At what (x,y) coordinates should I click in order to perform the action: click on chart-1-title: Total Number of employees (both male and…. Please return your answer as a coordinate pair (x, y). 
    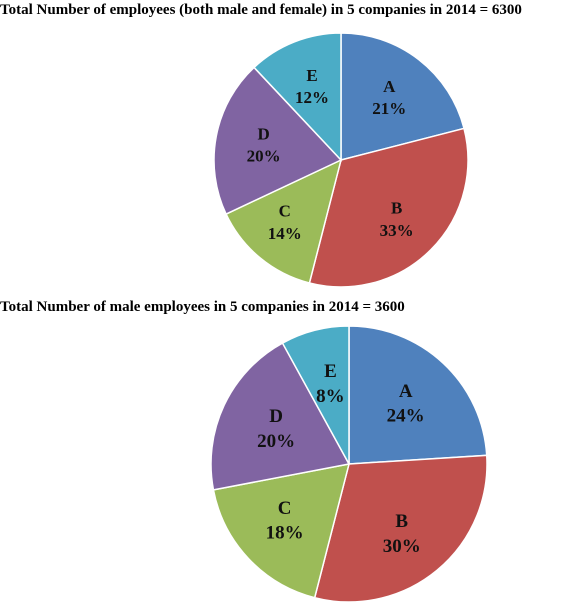
    Looking at the image, I should click on (261, 10).